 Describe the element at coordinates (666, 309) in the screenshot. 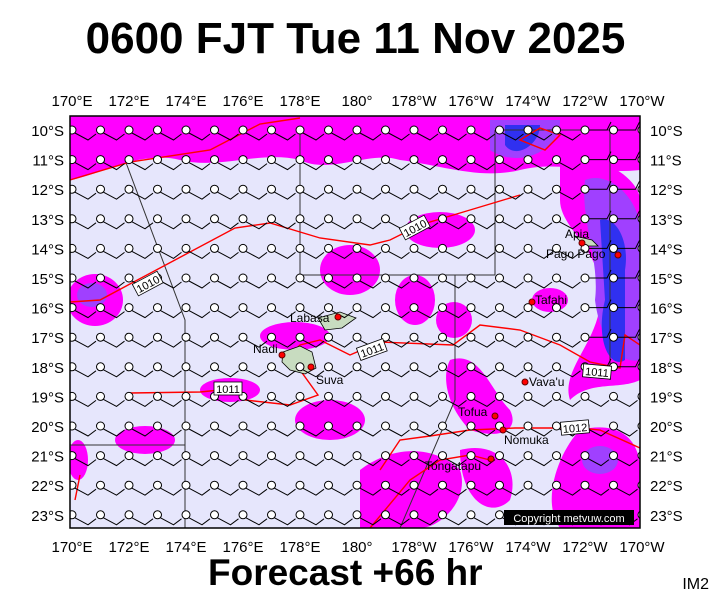

I see `latitude-label: 16°S` at that location.